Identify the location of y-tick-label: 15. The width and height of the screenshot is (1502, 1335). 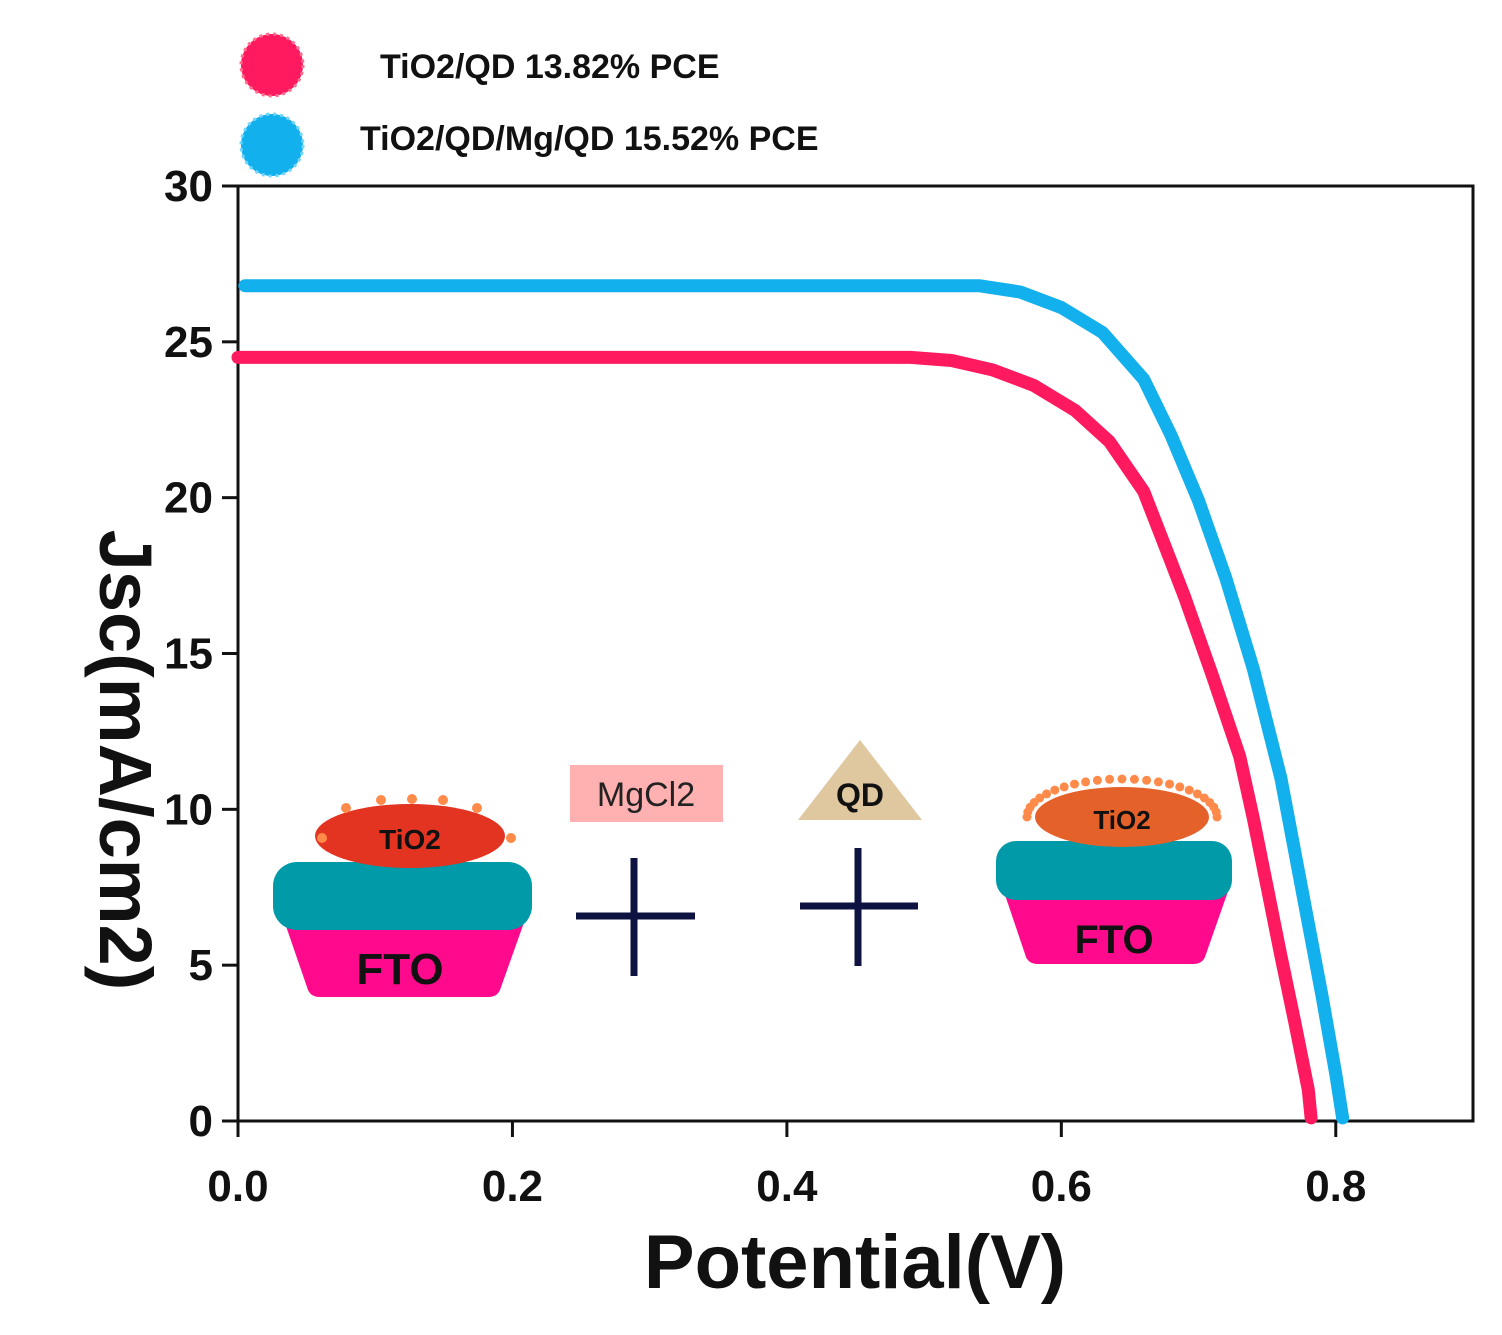
(188, 654).